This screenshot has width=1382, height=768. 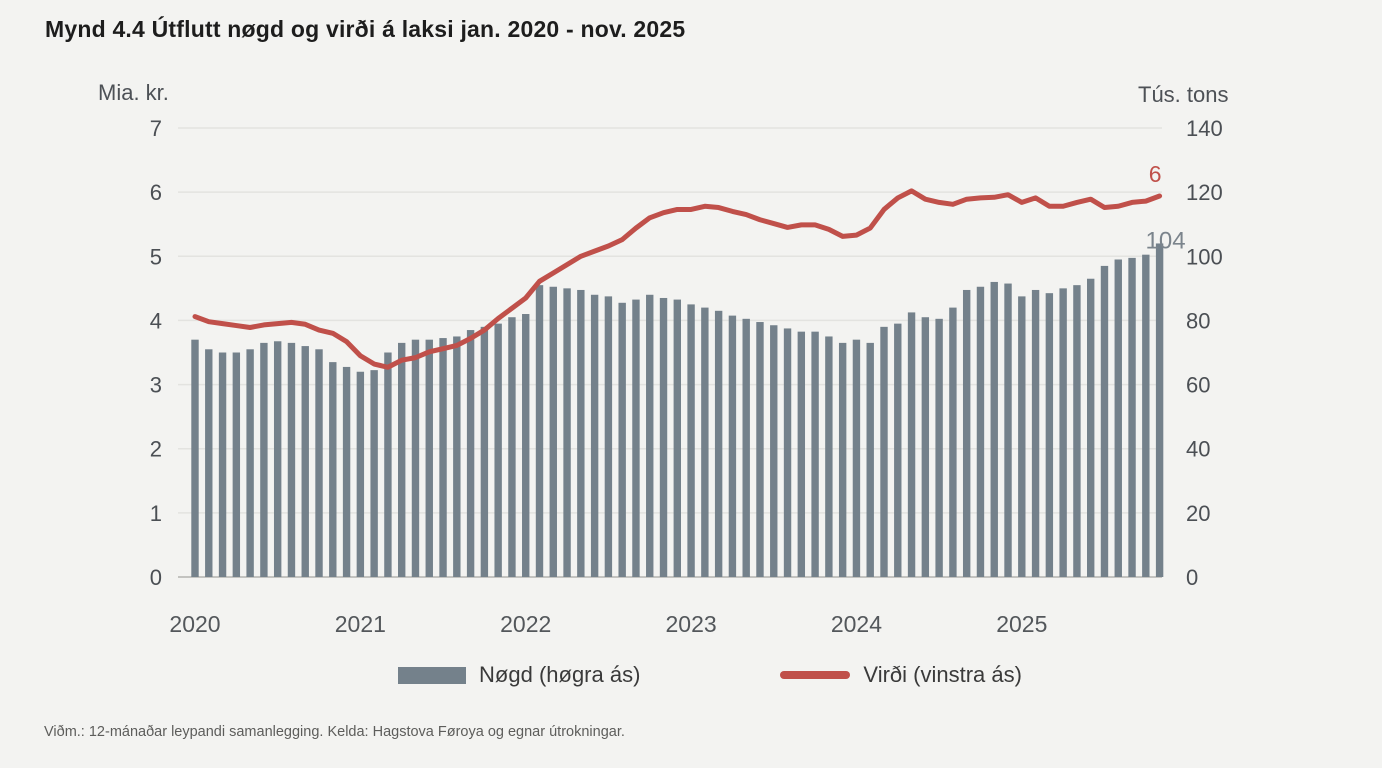 I want to click on right-axis-tick: 120, so click(x=1204, y=192).